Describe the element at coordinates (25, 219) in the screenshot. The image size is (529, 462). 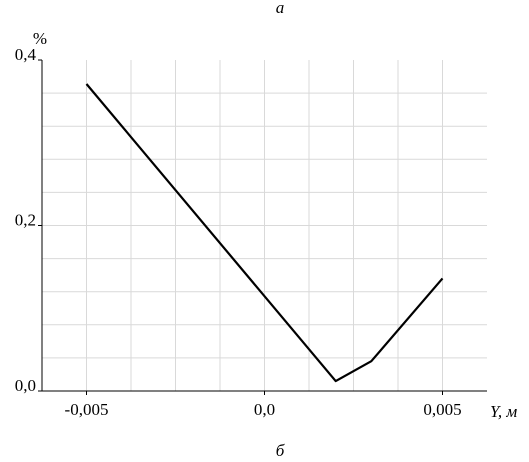
I see `y-tick-label: 0,2` at that location.